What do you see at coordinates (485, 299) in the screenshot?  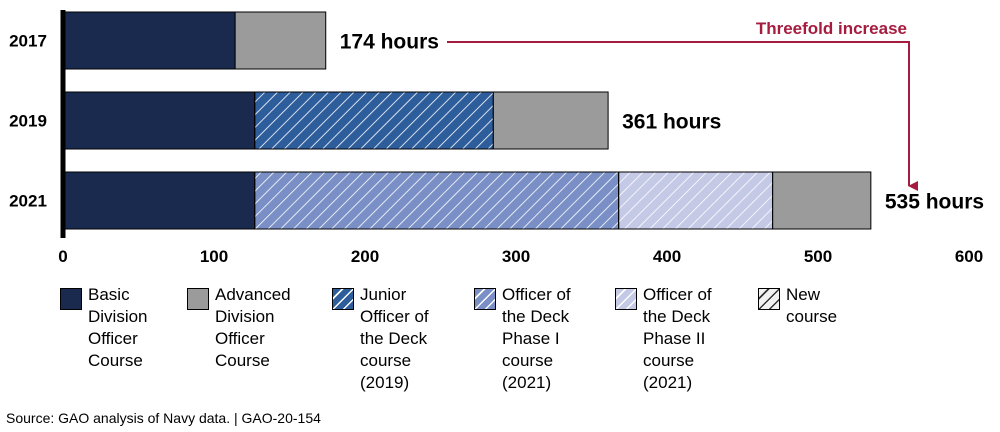 I see `legend-swatch-ood1` at bounding box center [485, 299].